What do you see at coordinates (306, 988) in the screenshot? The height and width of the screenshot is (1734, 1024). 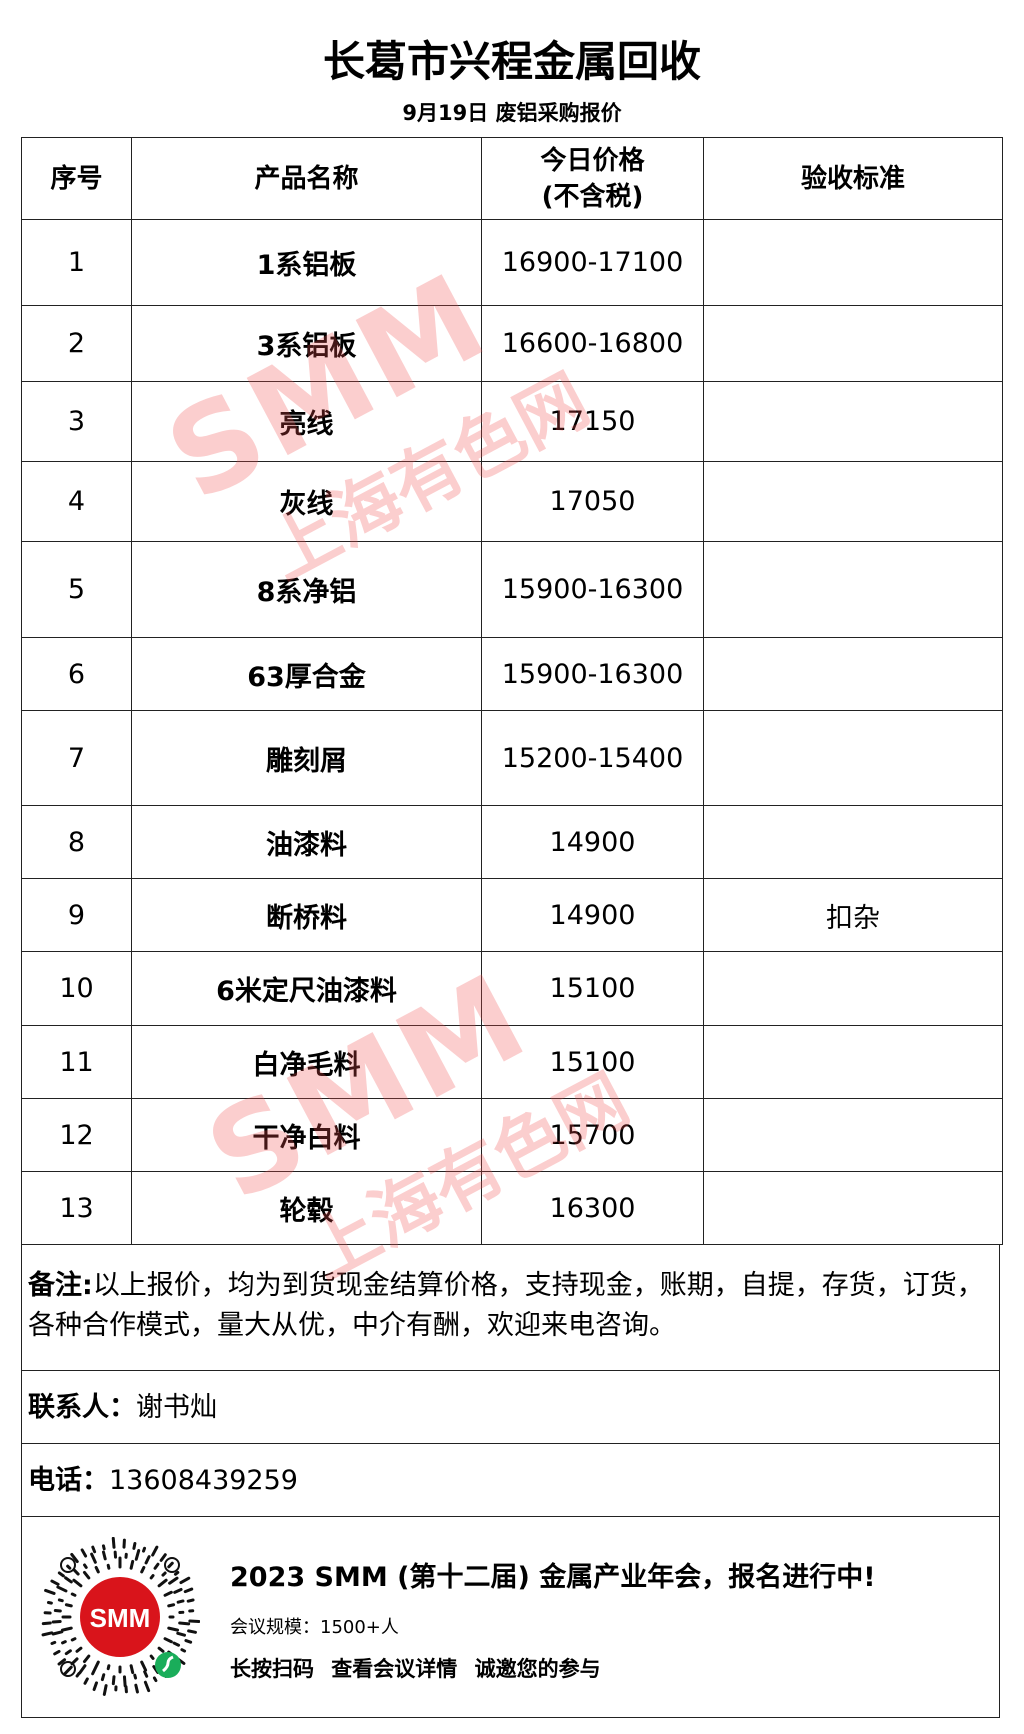 I see `product-name: 6米定尺油漆料` at bounding box center [306, 988].